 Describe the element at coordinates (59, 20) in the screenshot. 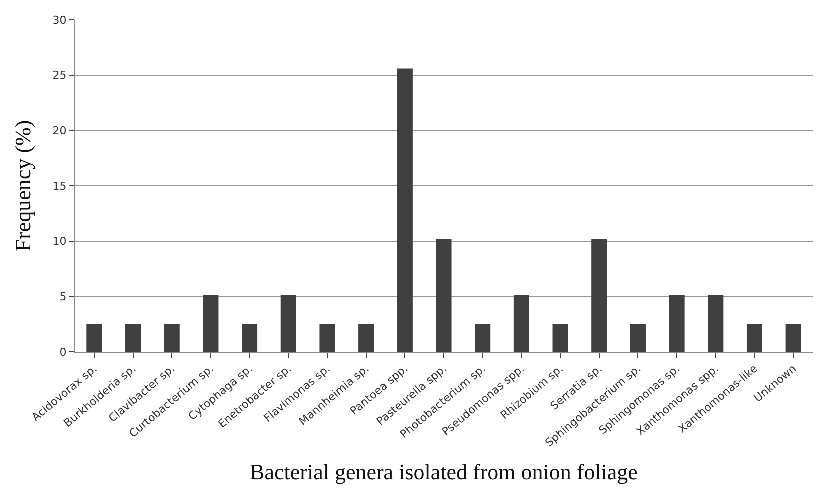

I see `y-tick-label: 30` at that location.